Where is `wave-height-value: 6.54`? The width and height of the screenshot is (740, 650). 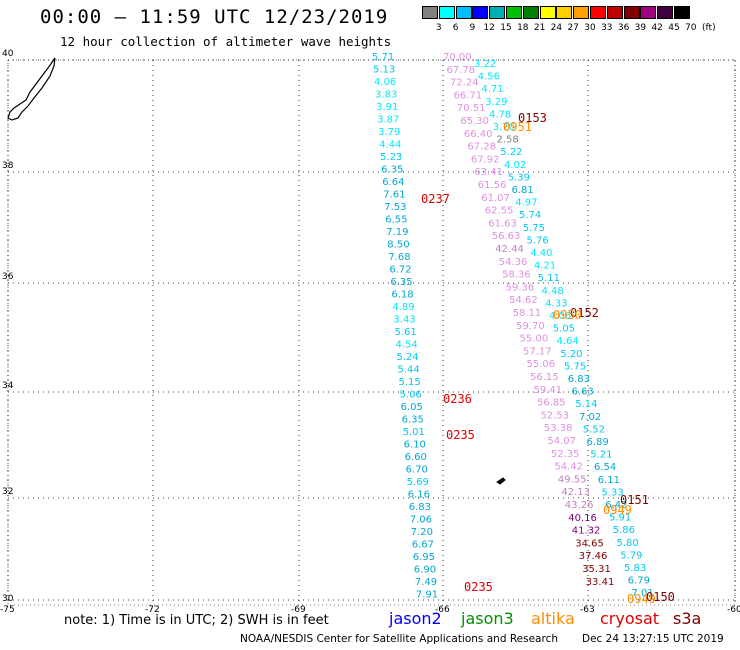
wave-height-value: 6.54 is located at coordinates (605, 467).